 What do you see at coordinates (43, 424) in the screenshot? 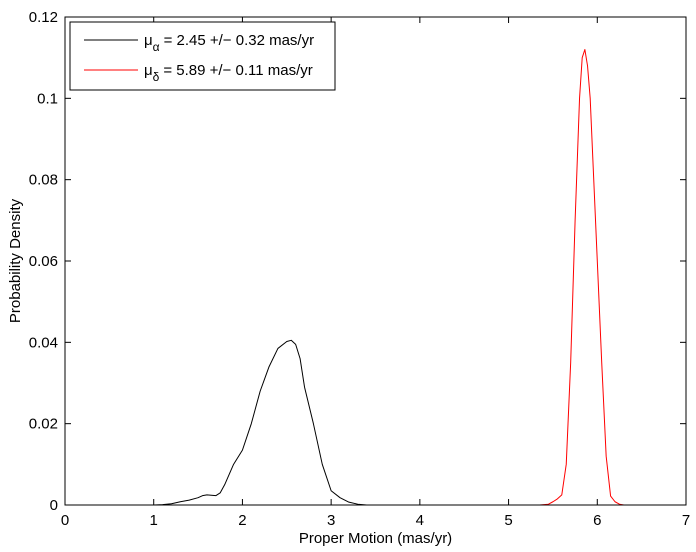
I see `y-tick-label: 0.02` at bounding box center [43, 424].